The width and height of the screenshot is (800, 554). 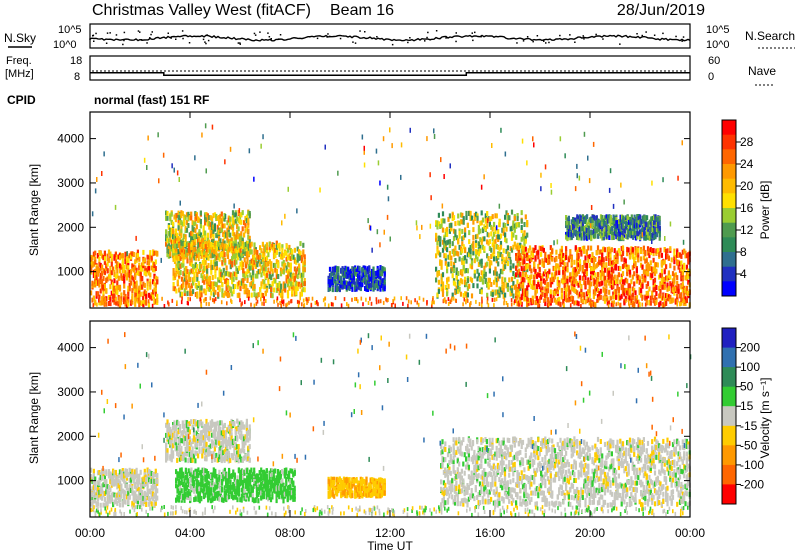 I want to click on nave-tick-top: 60, so click(x=714, y=61).